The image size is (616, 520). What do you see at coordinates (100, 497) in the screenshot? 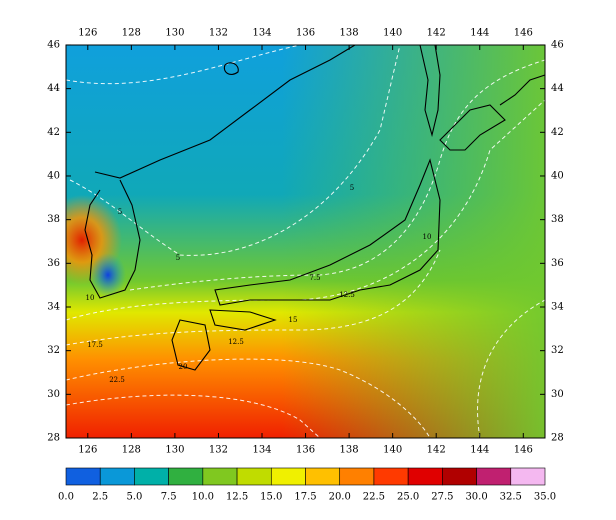
I see `colorbar-label: 2.5` at bounding box center [100, 497].